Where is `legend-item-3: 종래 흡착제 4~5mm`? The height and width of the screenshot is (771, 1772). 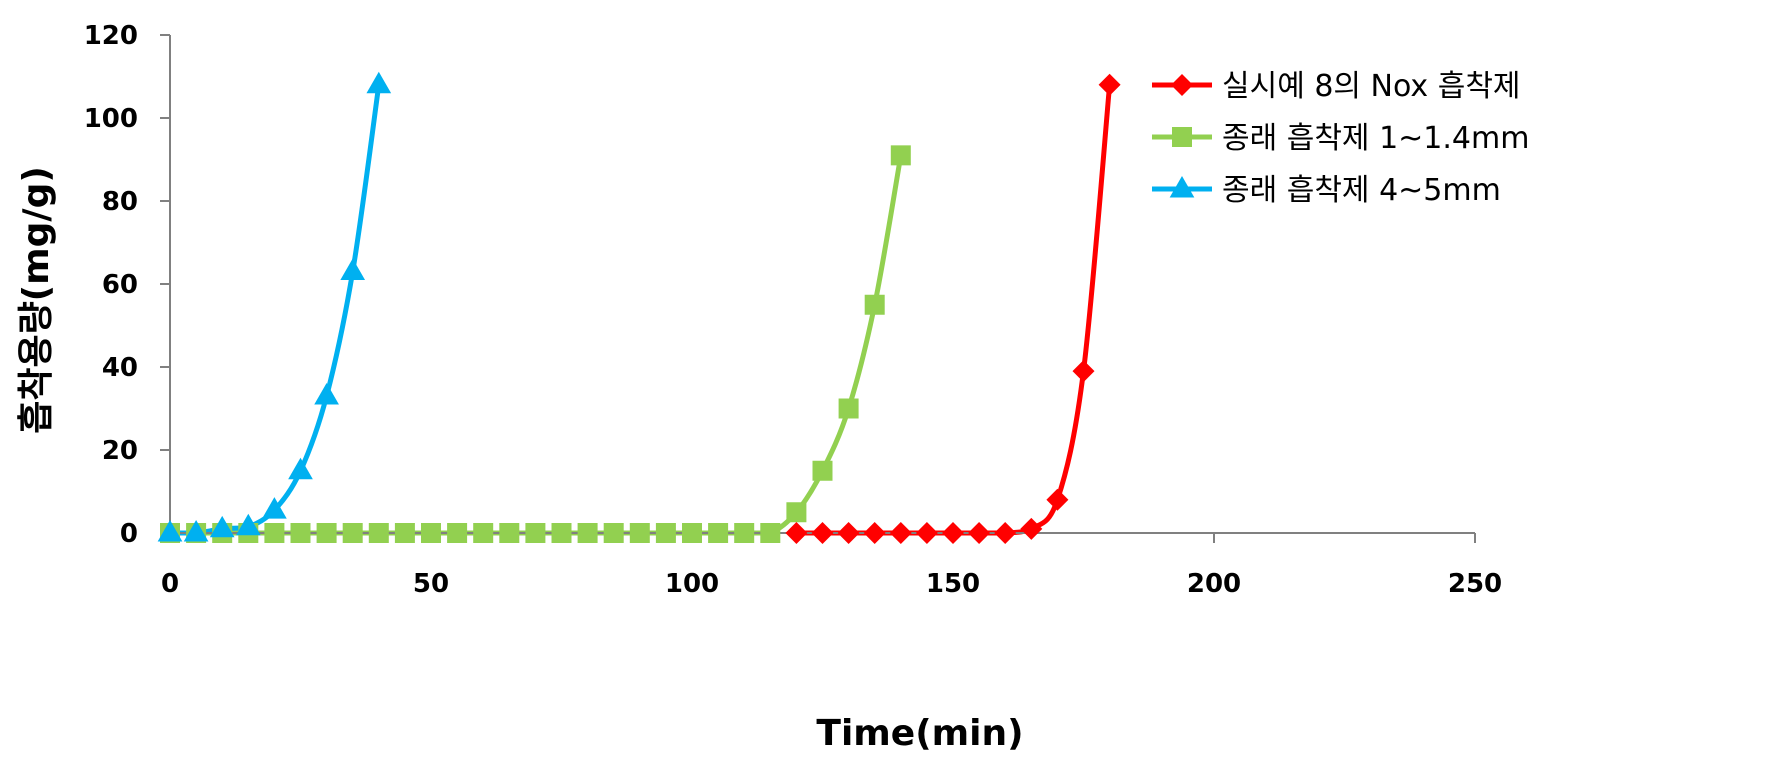 legend-item-3: 종래 흡착제 4~5mm is located at coordinates (1326, 190).